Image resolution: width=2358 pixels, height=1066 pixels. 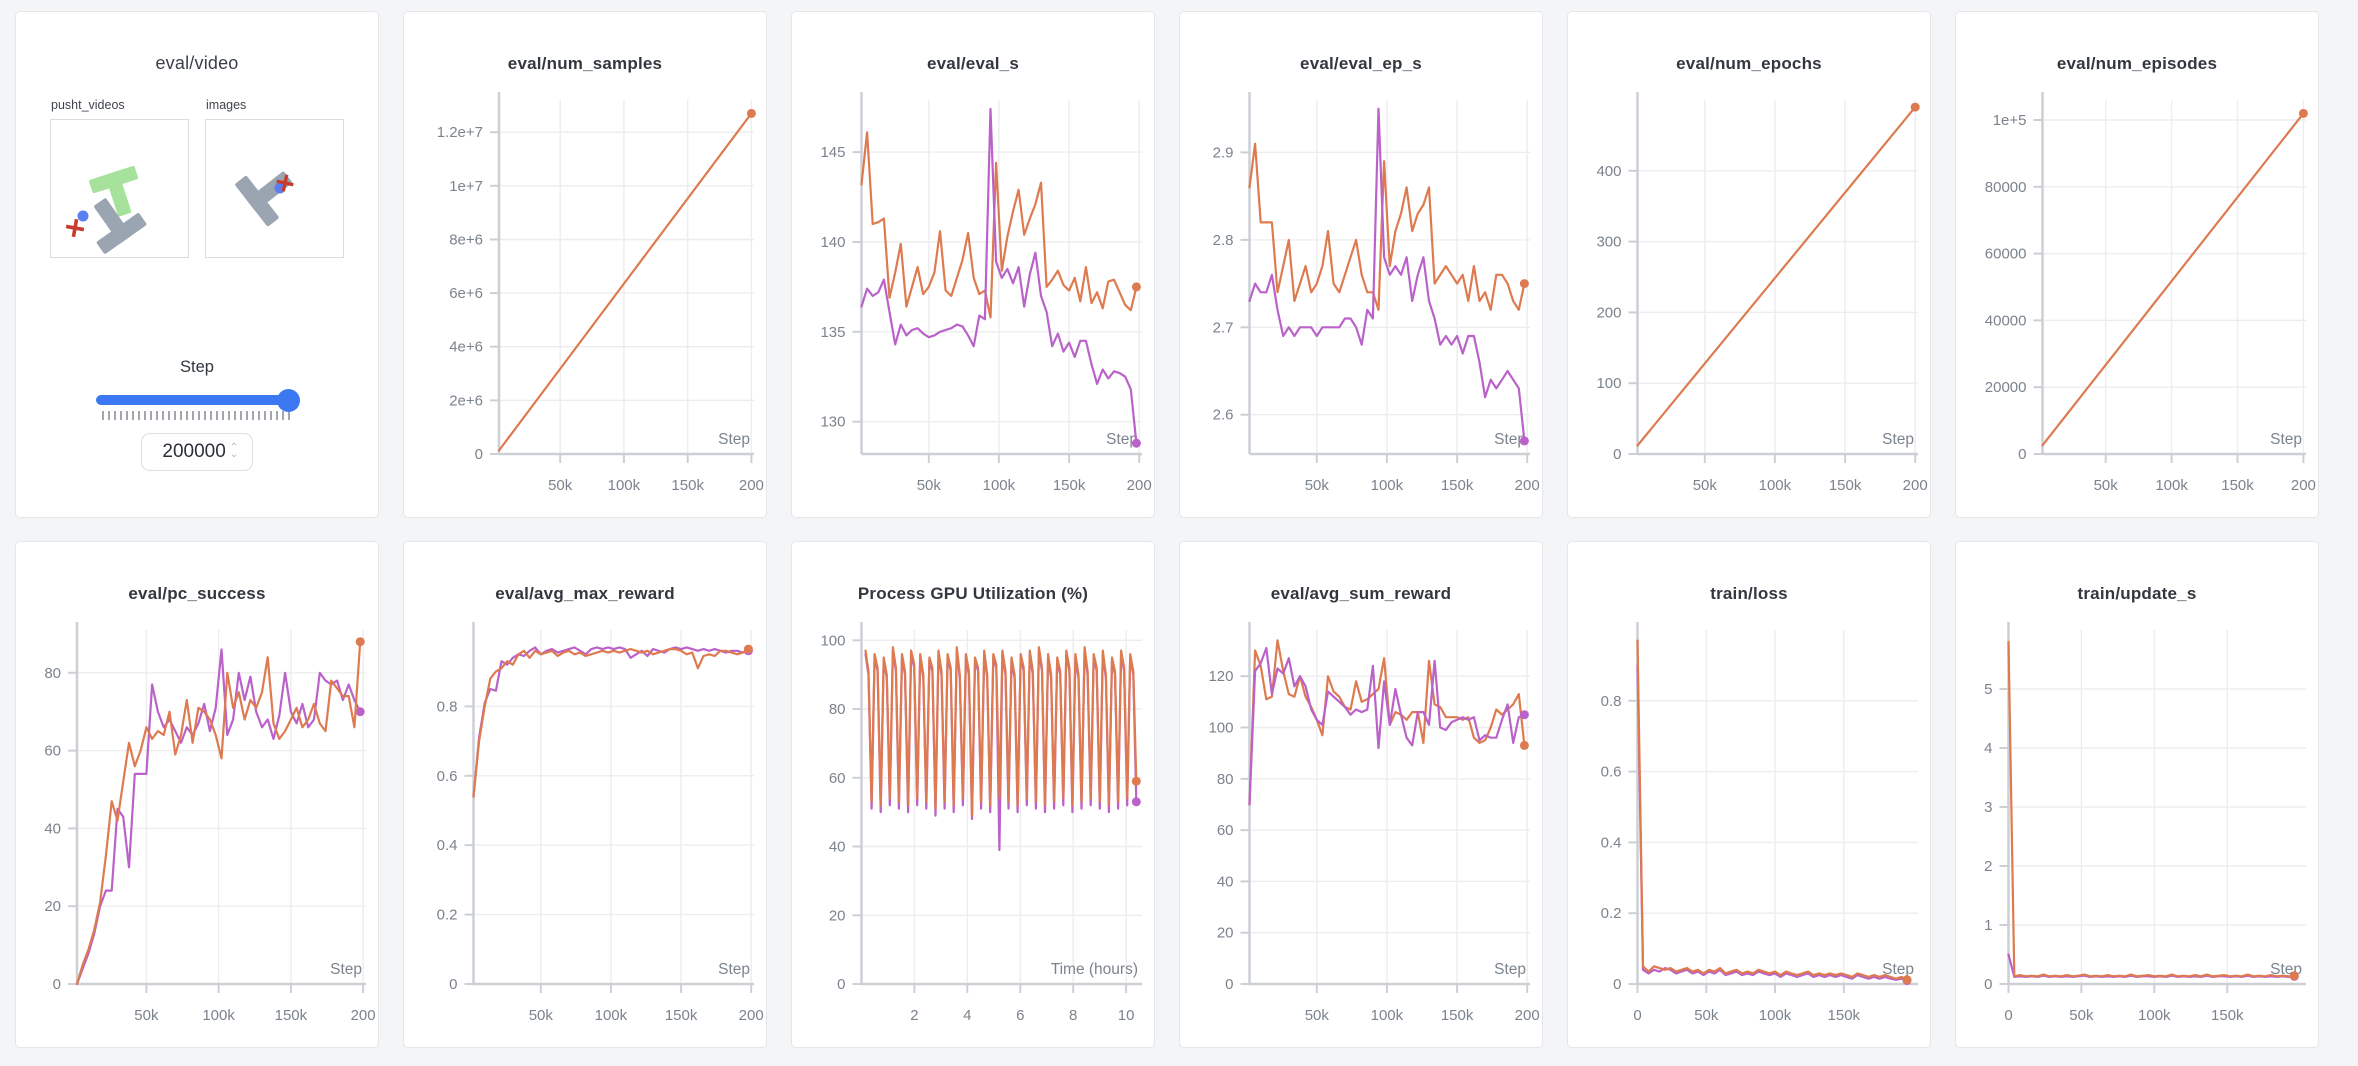 I want to click on step-spinner: ⌃ ⌄, so click(x=234, y=451).